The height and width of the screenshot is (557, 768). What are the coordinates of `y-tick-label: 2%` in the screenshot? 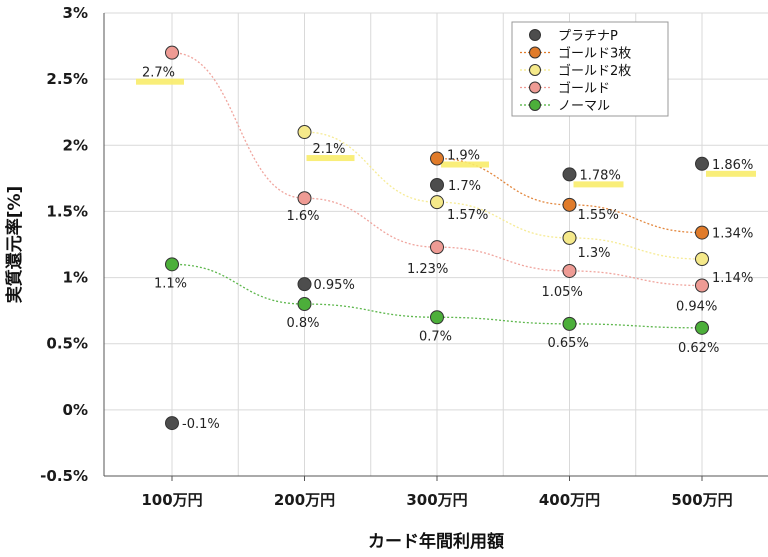 It's located at (75, 145).